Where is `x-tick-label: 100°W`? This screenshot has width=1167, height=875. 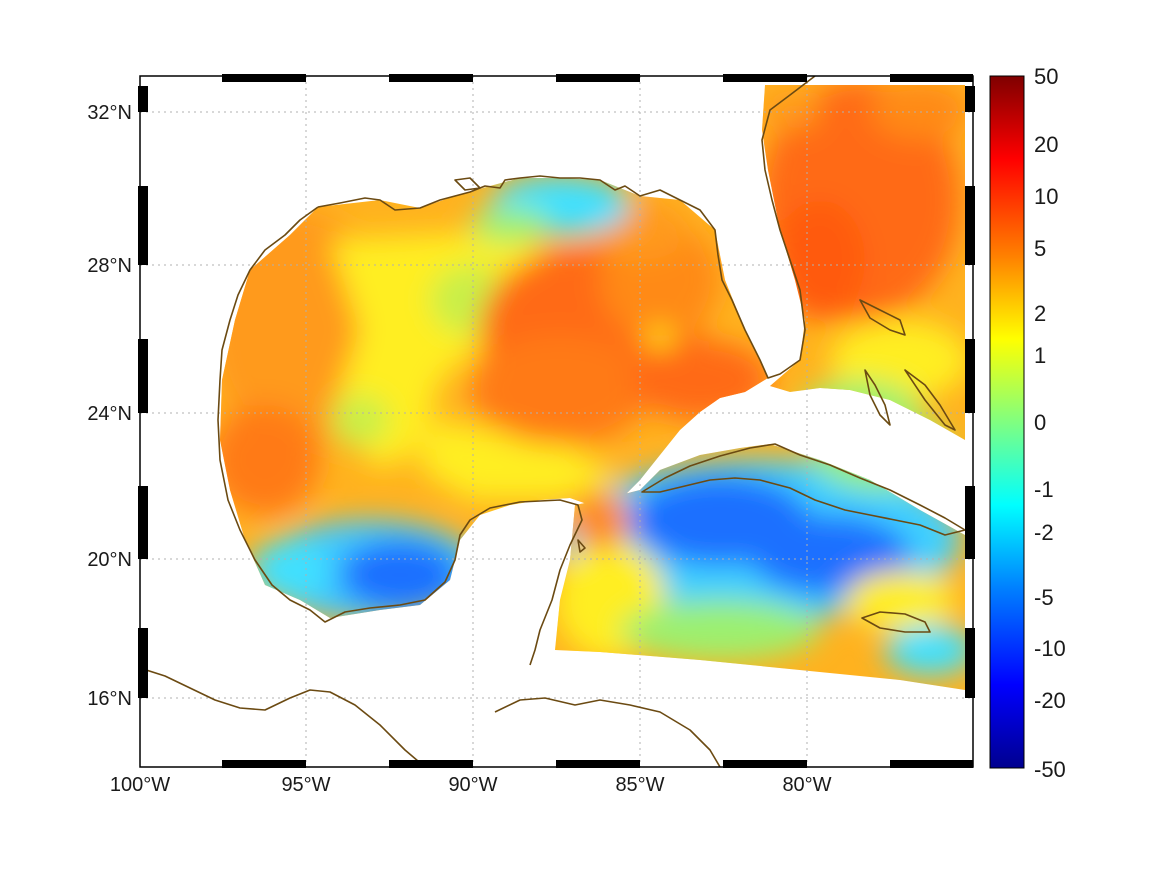 x-tick-label: 100°W is located at coordinates (140, 785).